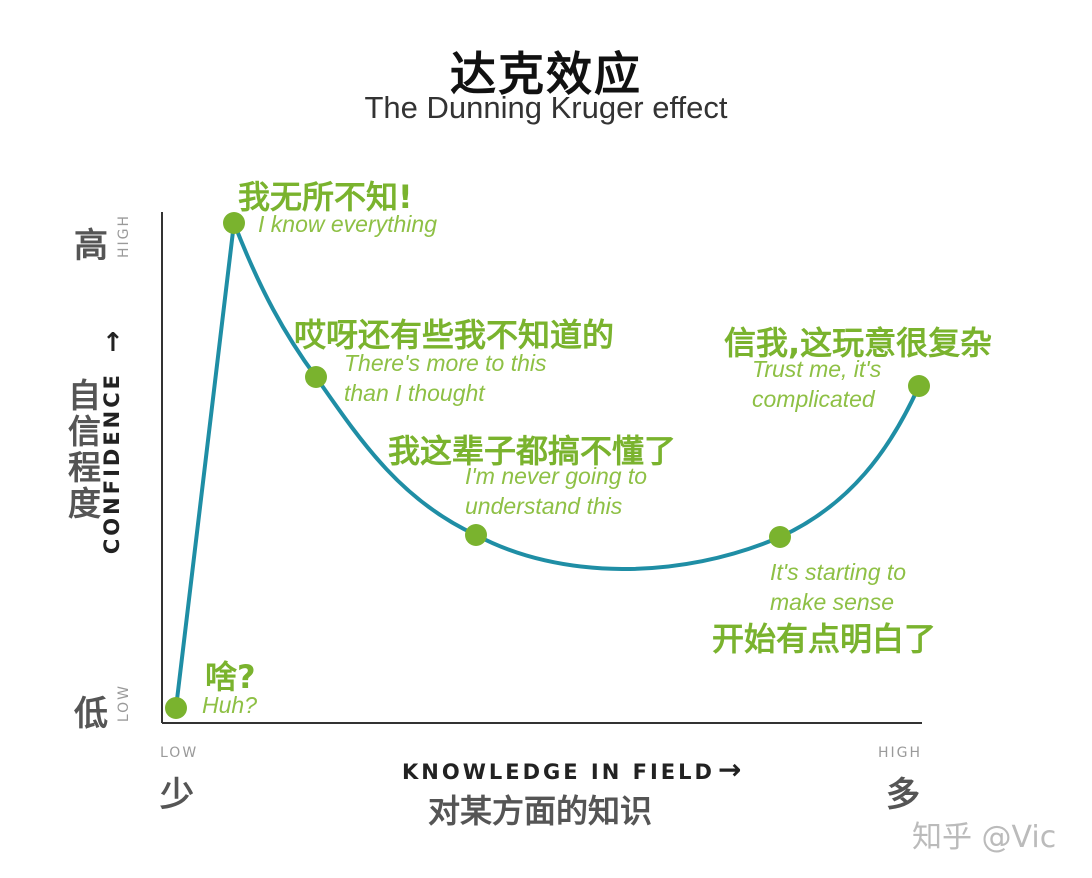 The height and width of the screenshot is (878, 1092). What do you see at coordinates (91, 246) in the screenshot?
I see `y-axis-high-zh: 高` at bounding box center [91, 246].